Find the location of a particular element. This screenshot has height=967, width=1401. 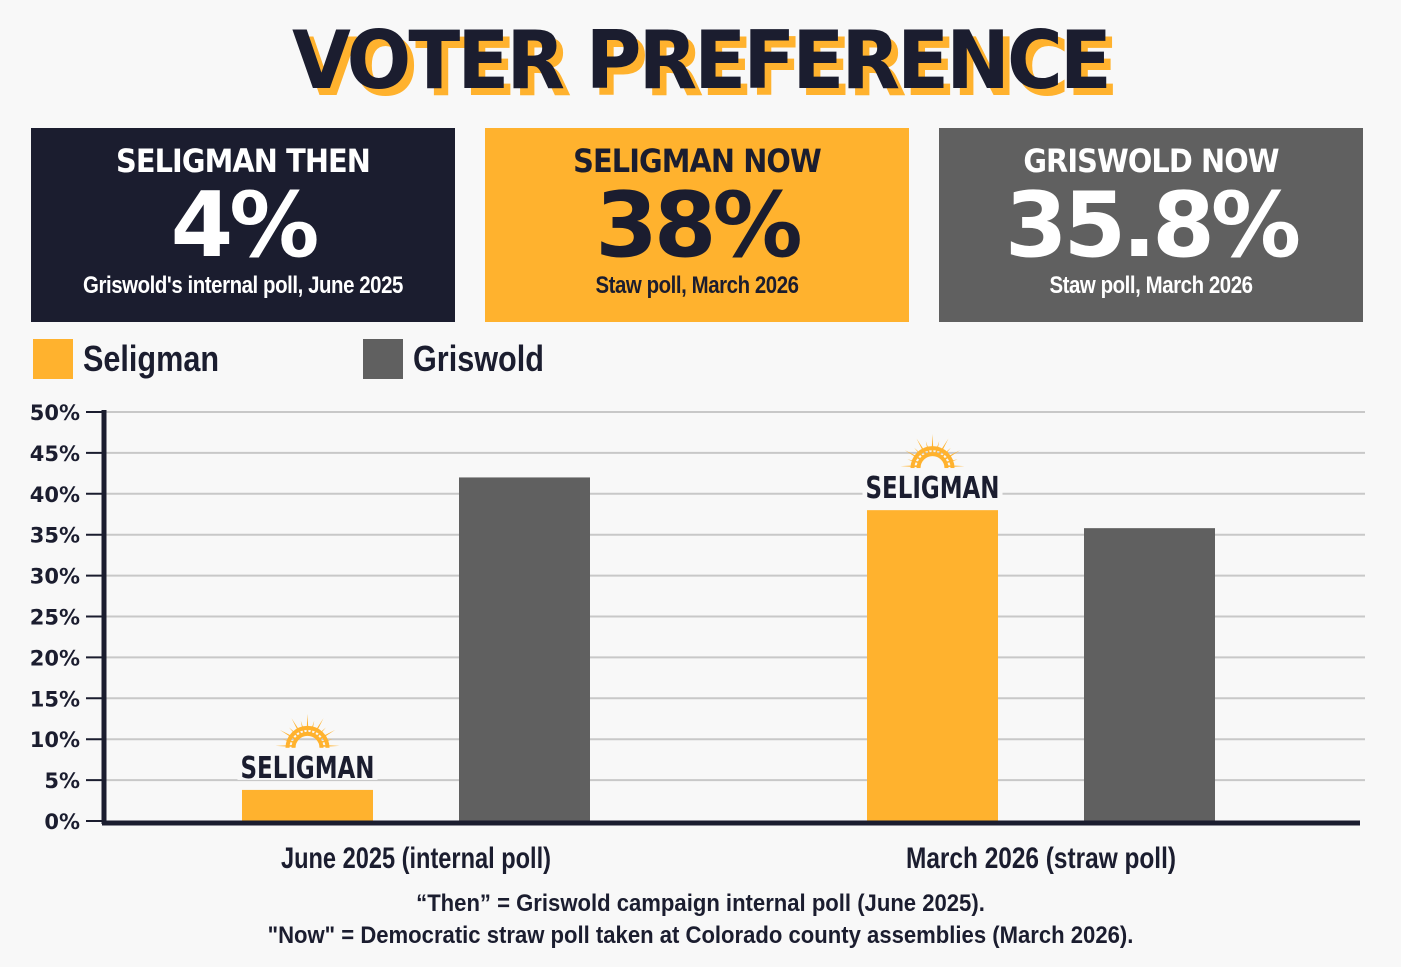

legend-item-seligman: Seligman is located at coordinates (138, 359).